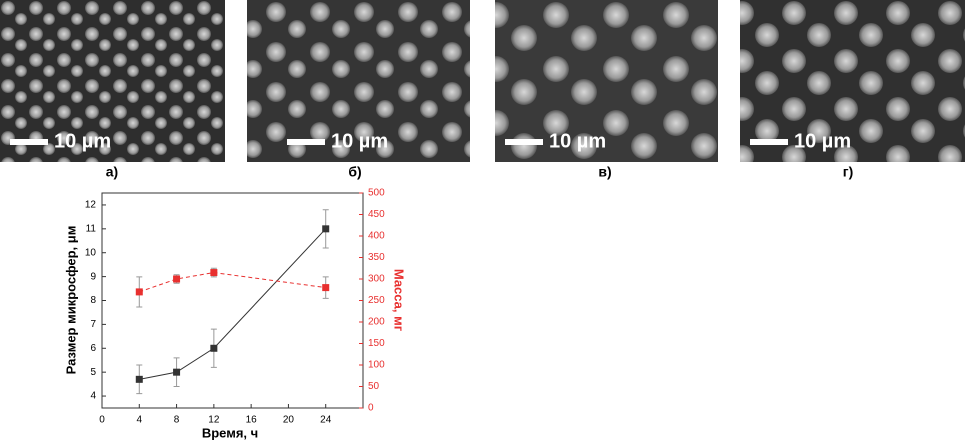  Describe the element at coordinates (93, 324) in the screenshot. I see `y-tick-label: 7` at that location.